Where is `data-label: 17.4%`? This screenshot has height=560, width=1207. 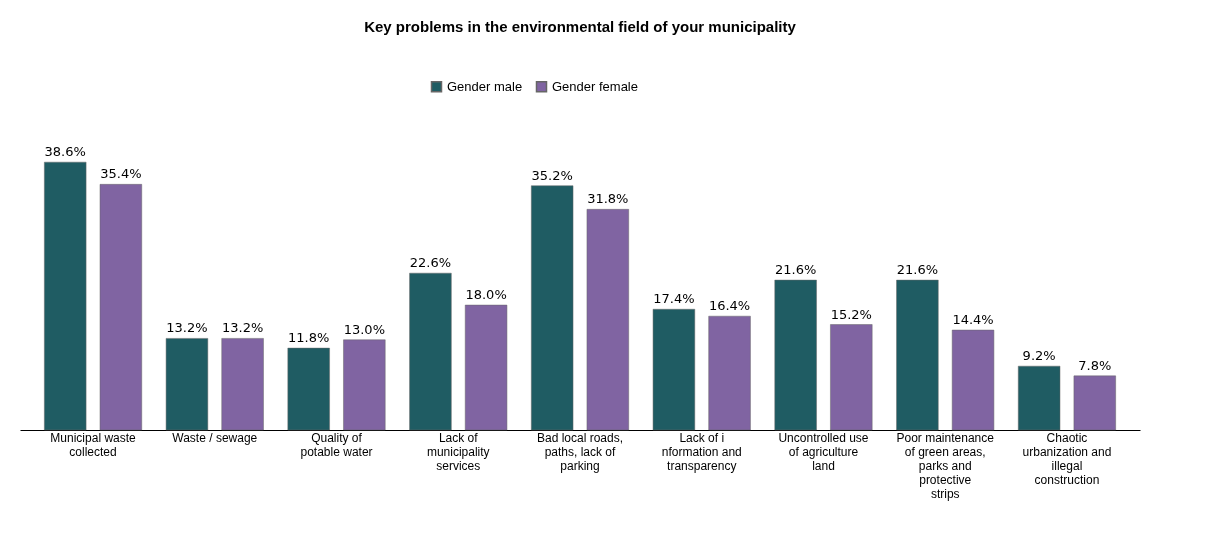
data-label: 17.4% is located at coordinates (674, 299).